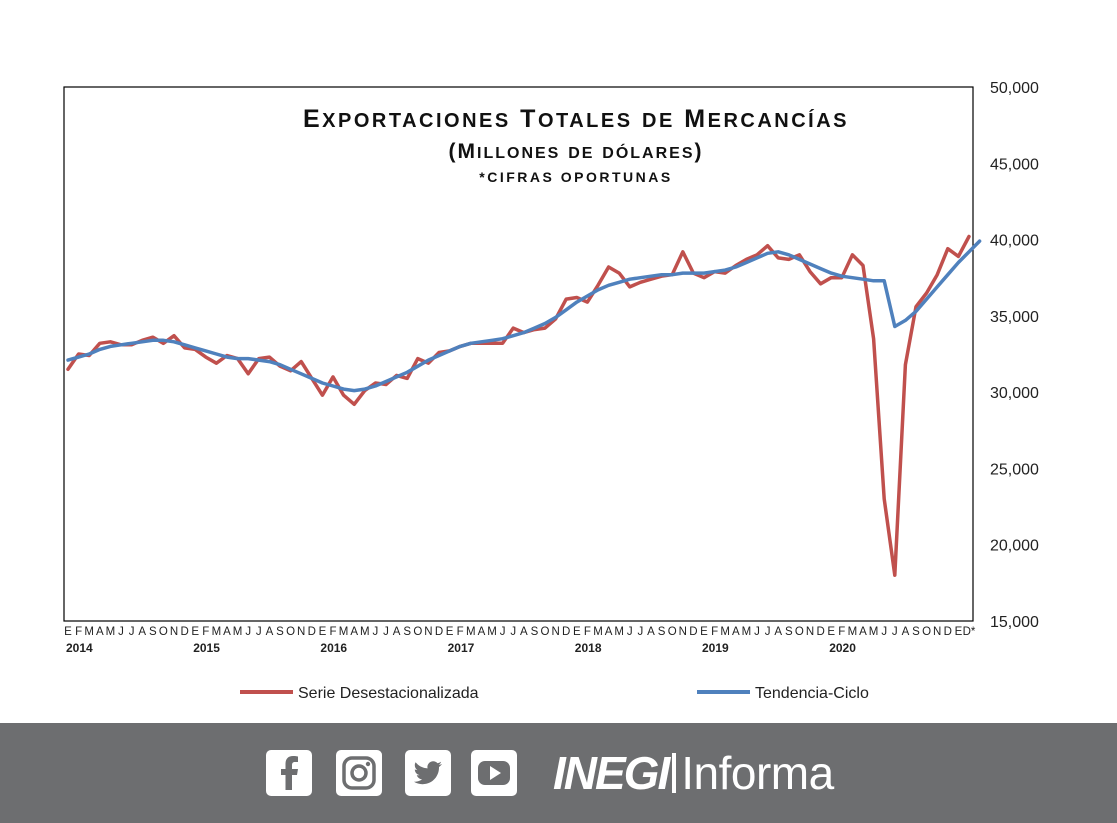 This screenshot has height=823, width=1117. Describe the element at coordinates (576, 119) in the screenshot. I see `chart-title: EXPORTACIONES TOTALES DE MERCANCÍAS` at that location.